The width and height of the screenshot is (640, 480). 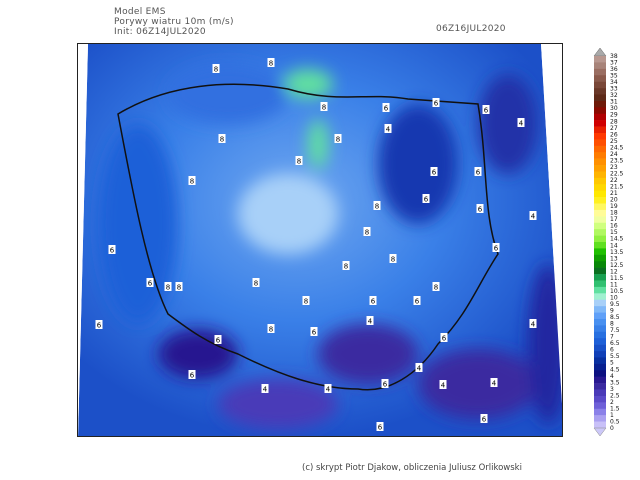 What do you see at coordinates (614, 232) in the screenshot?
I see `colorbar-tick-label: 15` at bounding box center [614, 232].